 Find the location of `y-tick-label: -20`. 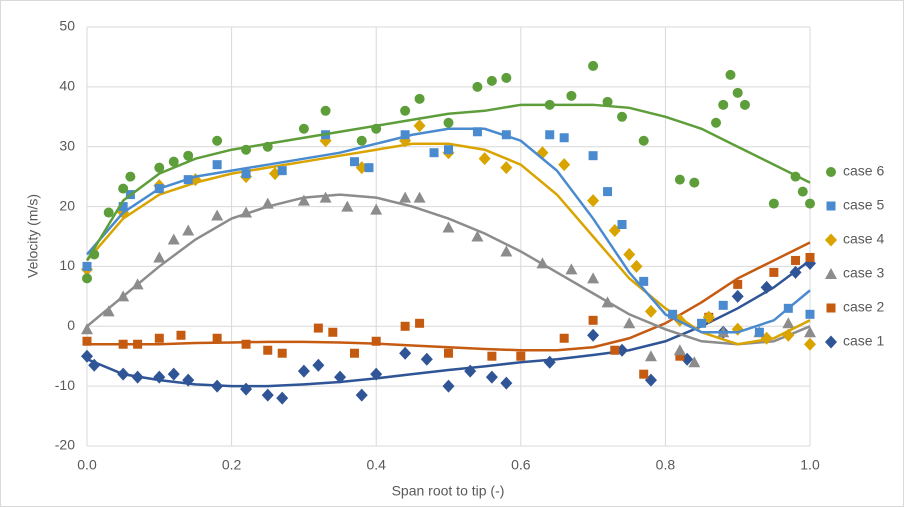

y-tick-label: -20 is located at coordinates (65, 445).